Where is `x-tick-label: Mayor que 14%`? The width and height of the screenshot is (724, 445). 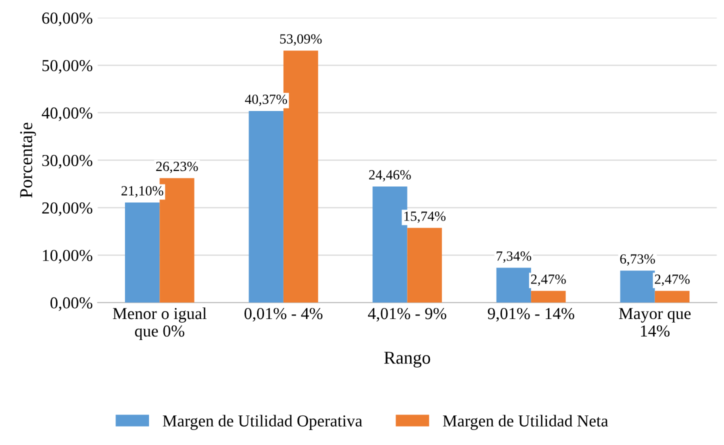 x-tick-label: Mayor que 14% is located at coordinates (655, 322).